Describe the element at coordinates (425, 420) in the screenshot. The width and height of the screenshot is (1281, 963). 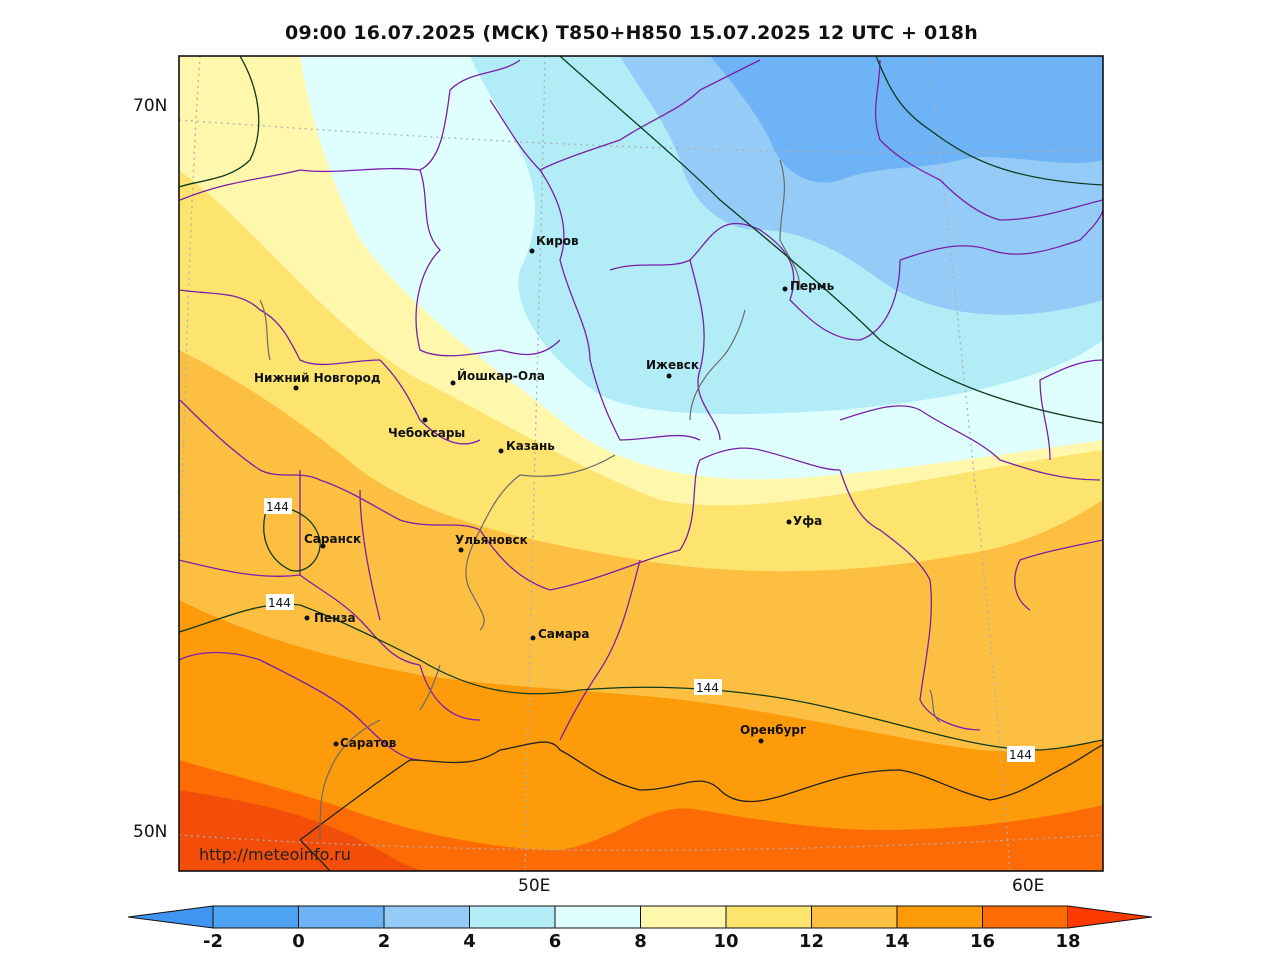
I see `city-dot-cheboksary` at that location.